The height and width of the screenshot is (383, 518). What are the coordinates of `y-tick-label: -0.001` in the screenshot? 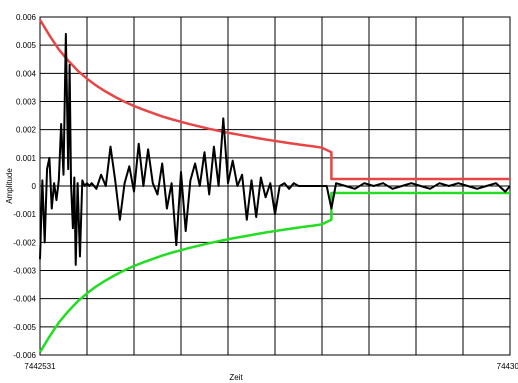 It's located at (24, 214).